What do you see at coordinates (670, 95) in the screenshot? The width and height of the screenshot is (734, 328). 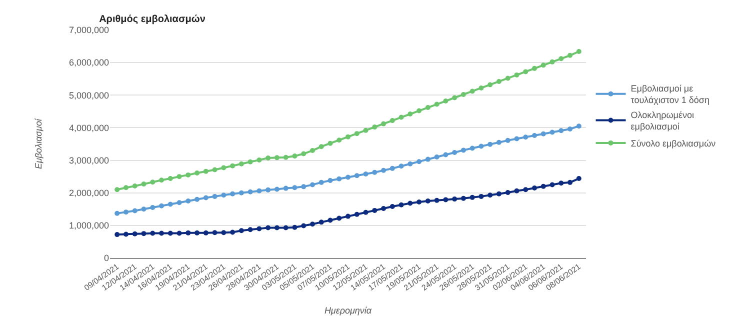 I see `legend-label: Εμβολιασμοί με τουλάχιστον 1 δόση` at bounding box center [670, 95].